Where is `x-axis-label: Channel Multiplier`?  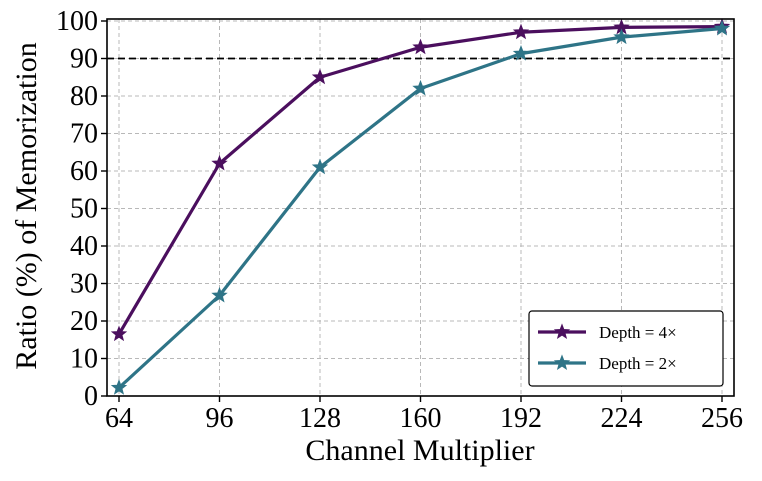 x-axis-label: Channel Multiplier is located at coordinates (419, 450).